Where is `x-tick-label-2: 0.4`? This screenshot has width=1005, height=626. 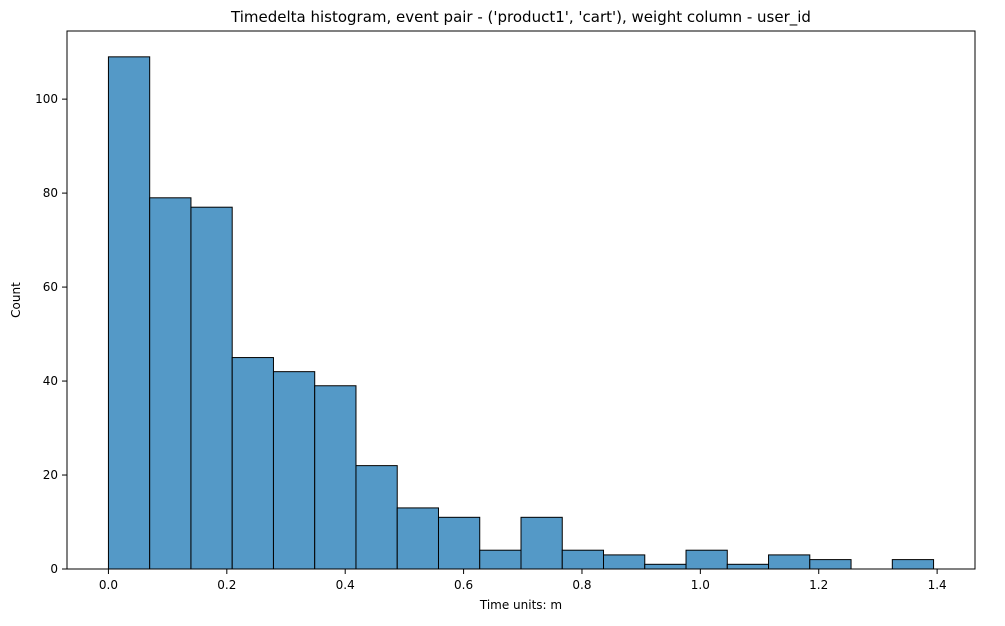
x-tick-label-2: 0.4 is located at coordinates (345, 585).